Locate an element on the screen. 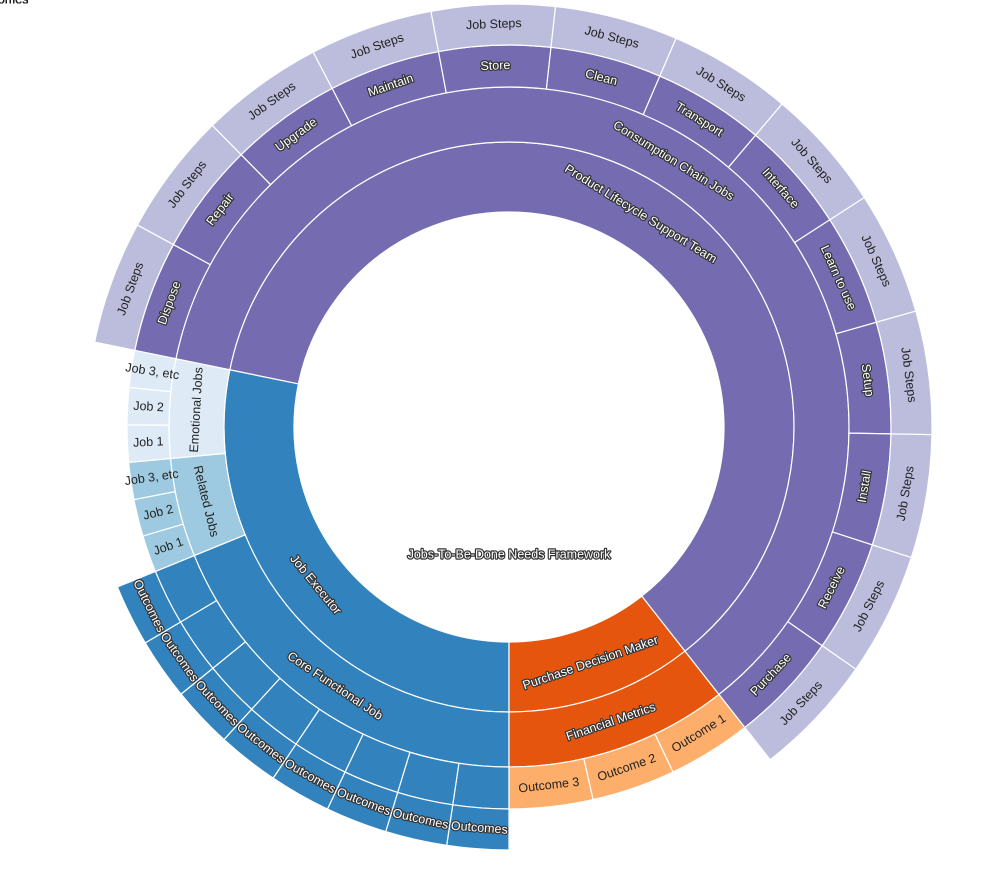 The width and height of the screenshot is (998, 892). label-outcome-3: Outcome 3 is located at coordinates (549, 785).